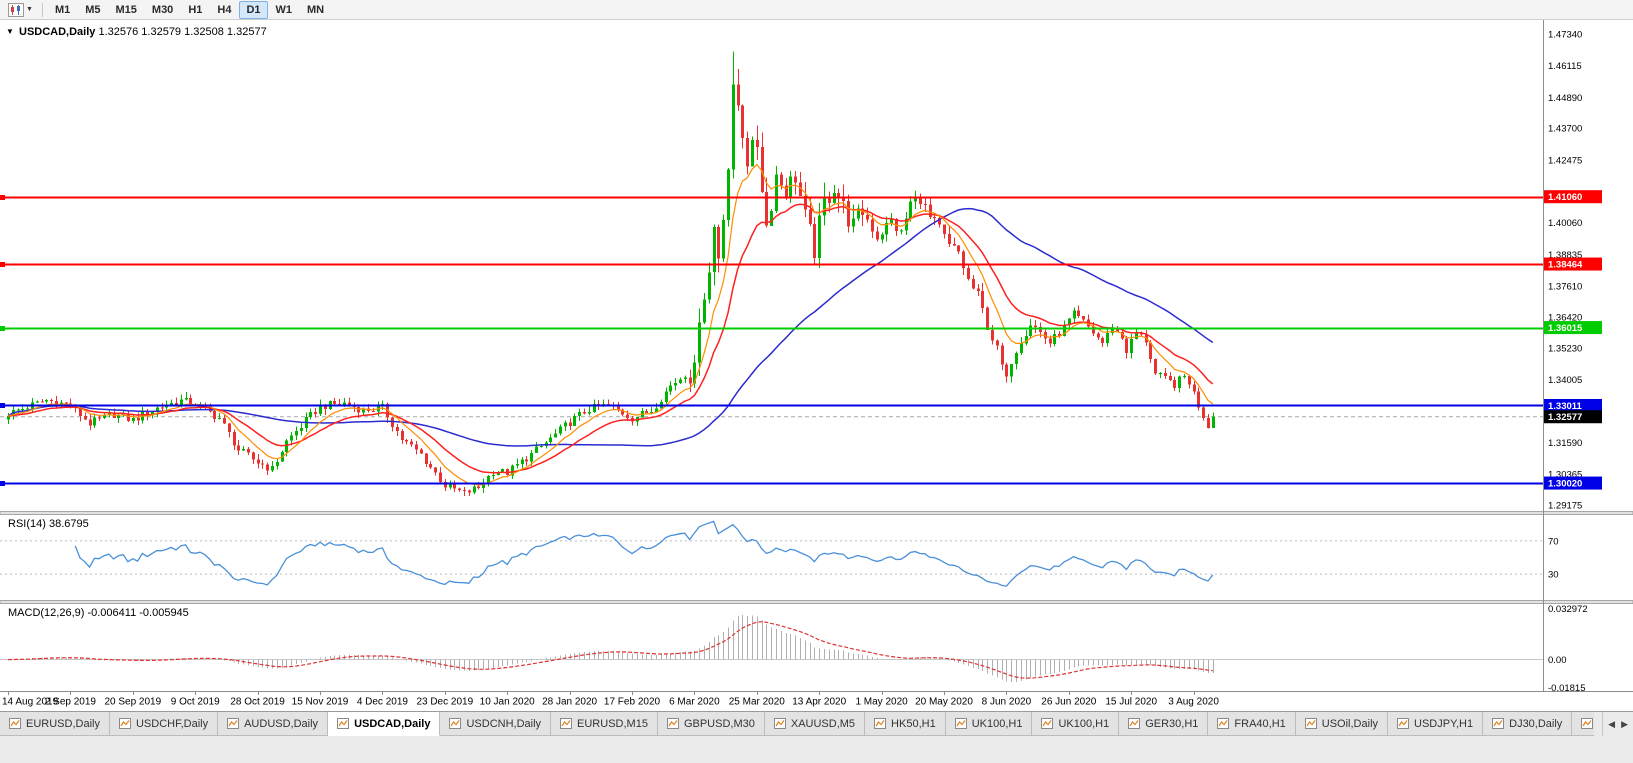 Image resolution: width=1633 pixels, height=763 pixels. Describe the element at coordinates (1193, 702) in the screenshot. I see `date-axis-label: 3 Aug 2020` at that location.